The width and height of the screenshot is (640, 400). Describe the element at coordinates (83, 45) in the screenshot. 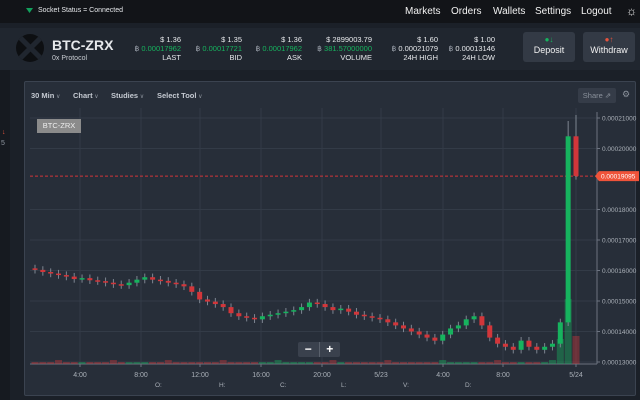

I see `pair-title: BTC-ZRX` at that location.